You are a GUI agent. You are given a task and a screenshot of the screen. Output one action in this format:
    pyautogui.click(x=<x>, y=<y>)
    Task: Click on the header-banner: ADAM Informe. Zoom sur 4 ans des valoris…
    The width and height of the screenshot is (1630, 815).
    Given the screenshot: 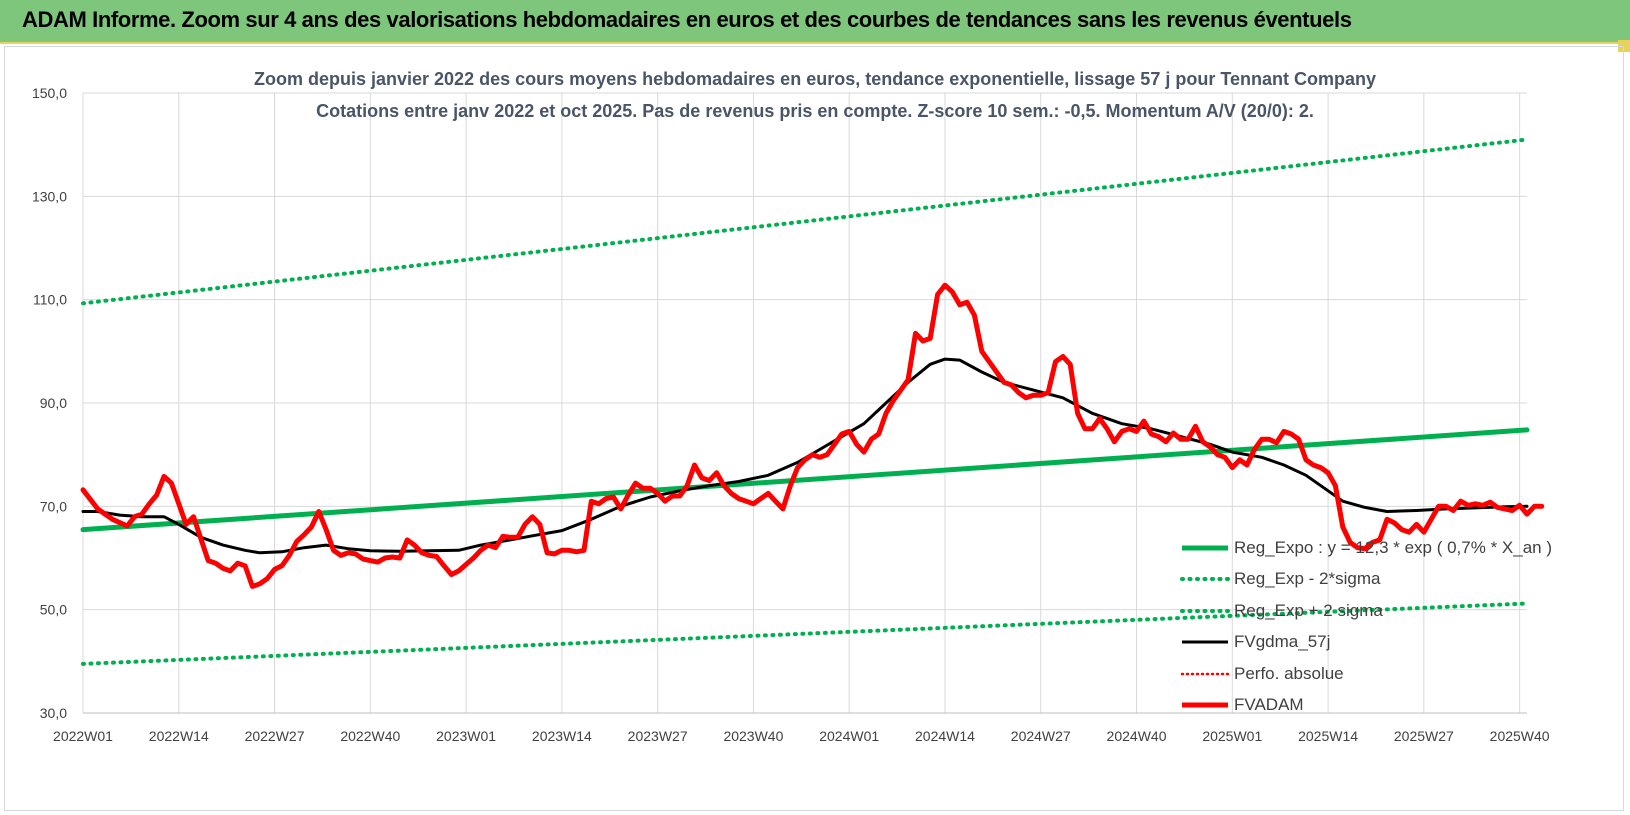 What is the action you would take?
    pyautogui.click(x=815, y=22)
    